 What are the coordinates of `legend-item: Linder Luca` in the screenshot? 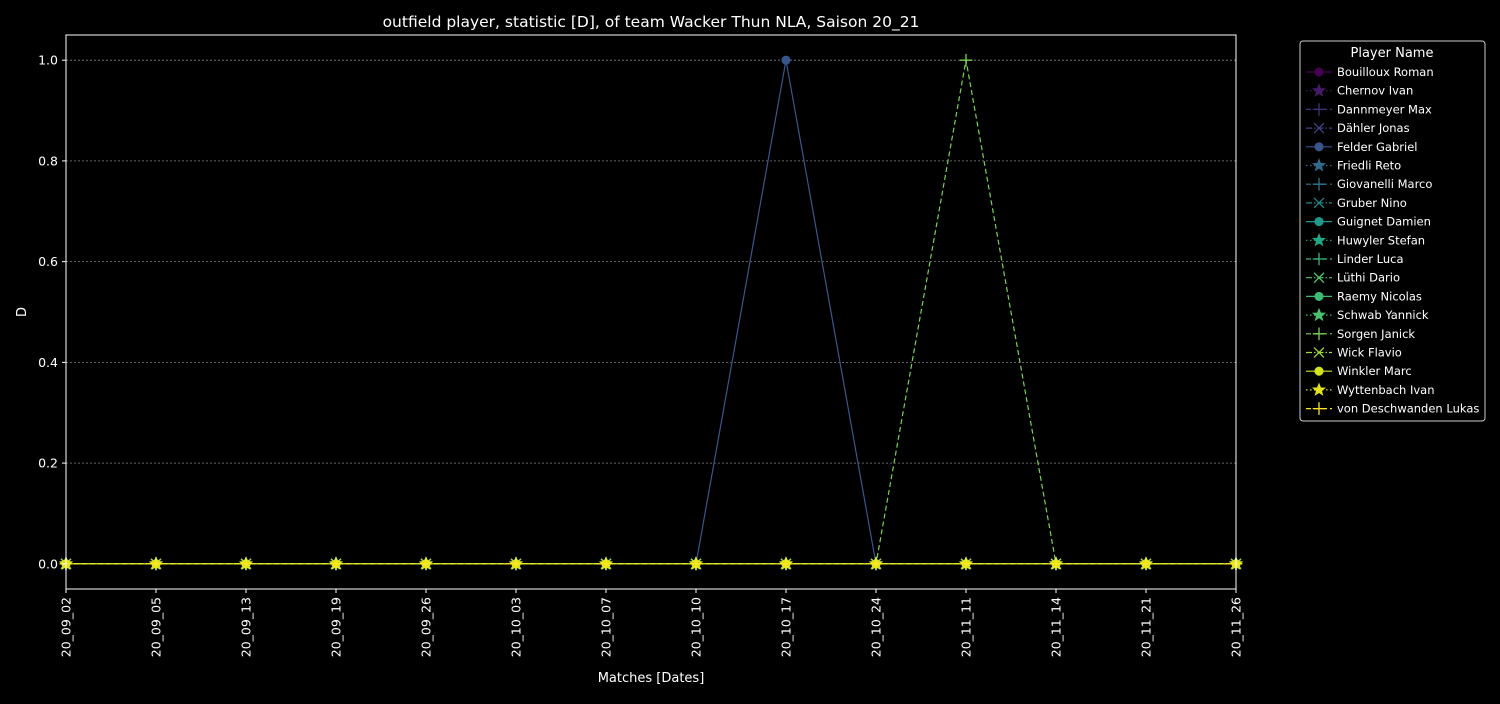 It's located at (1355, 259).